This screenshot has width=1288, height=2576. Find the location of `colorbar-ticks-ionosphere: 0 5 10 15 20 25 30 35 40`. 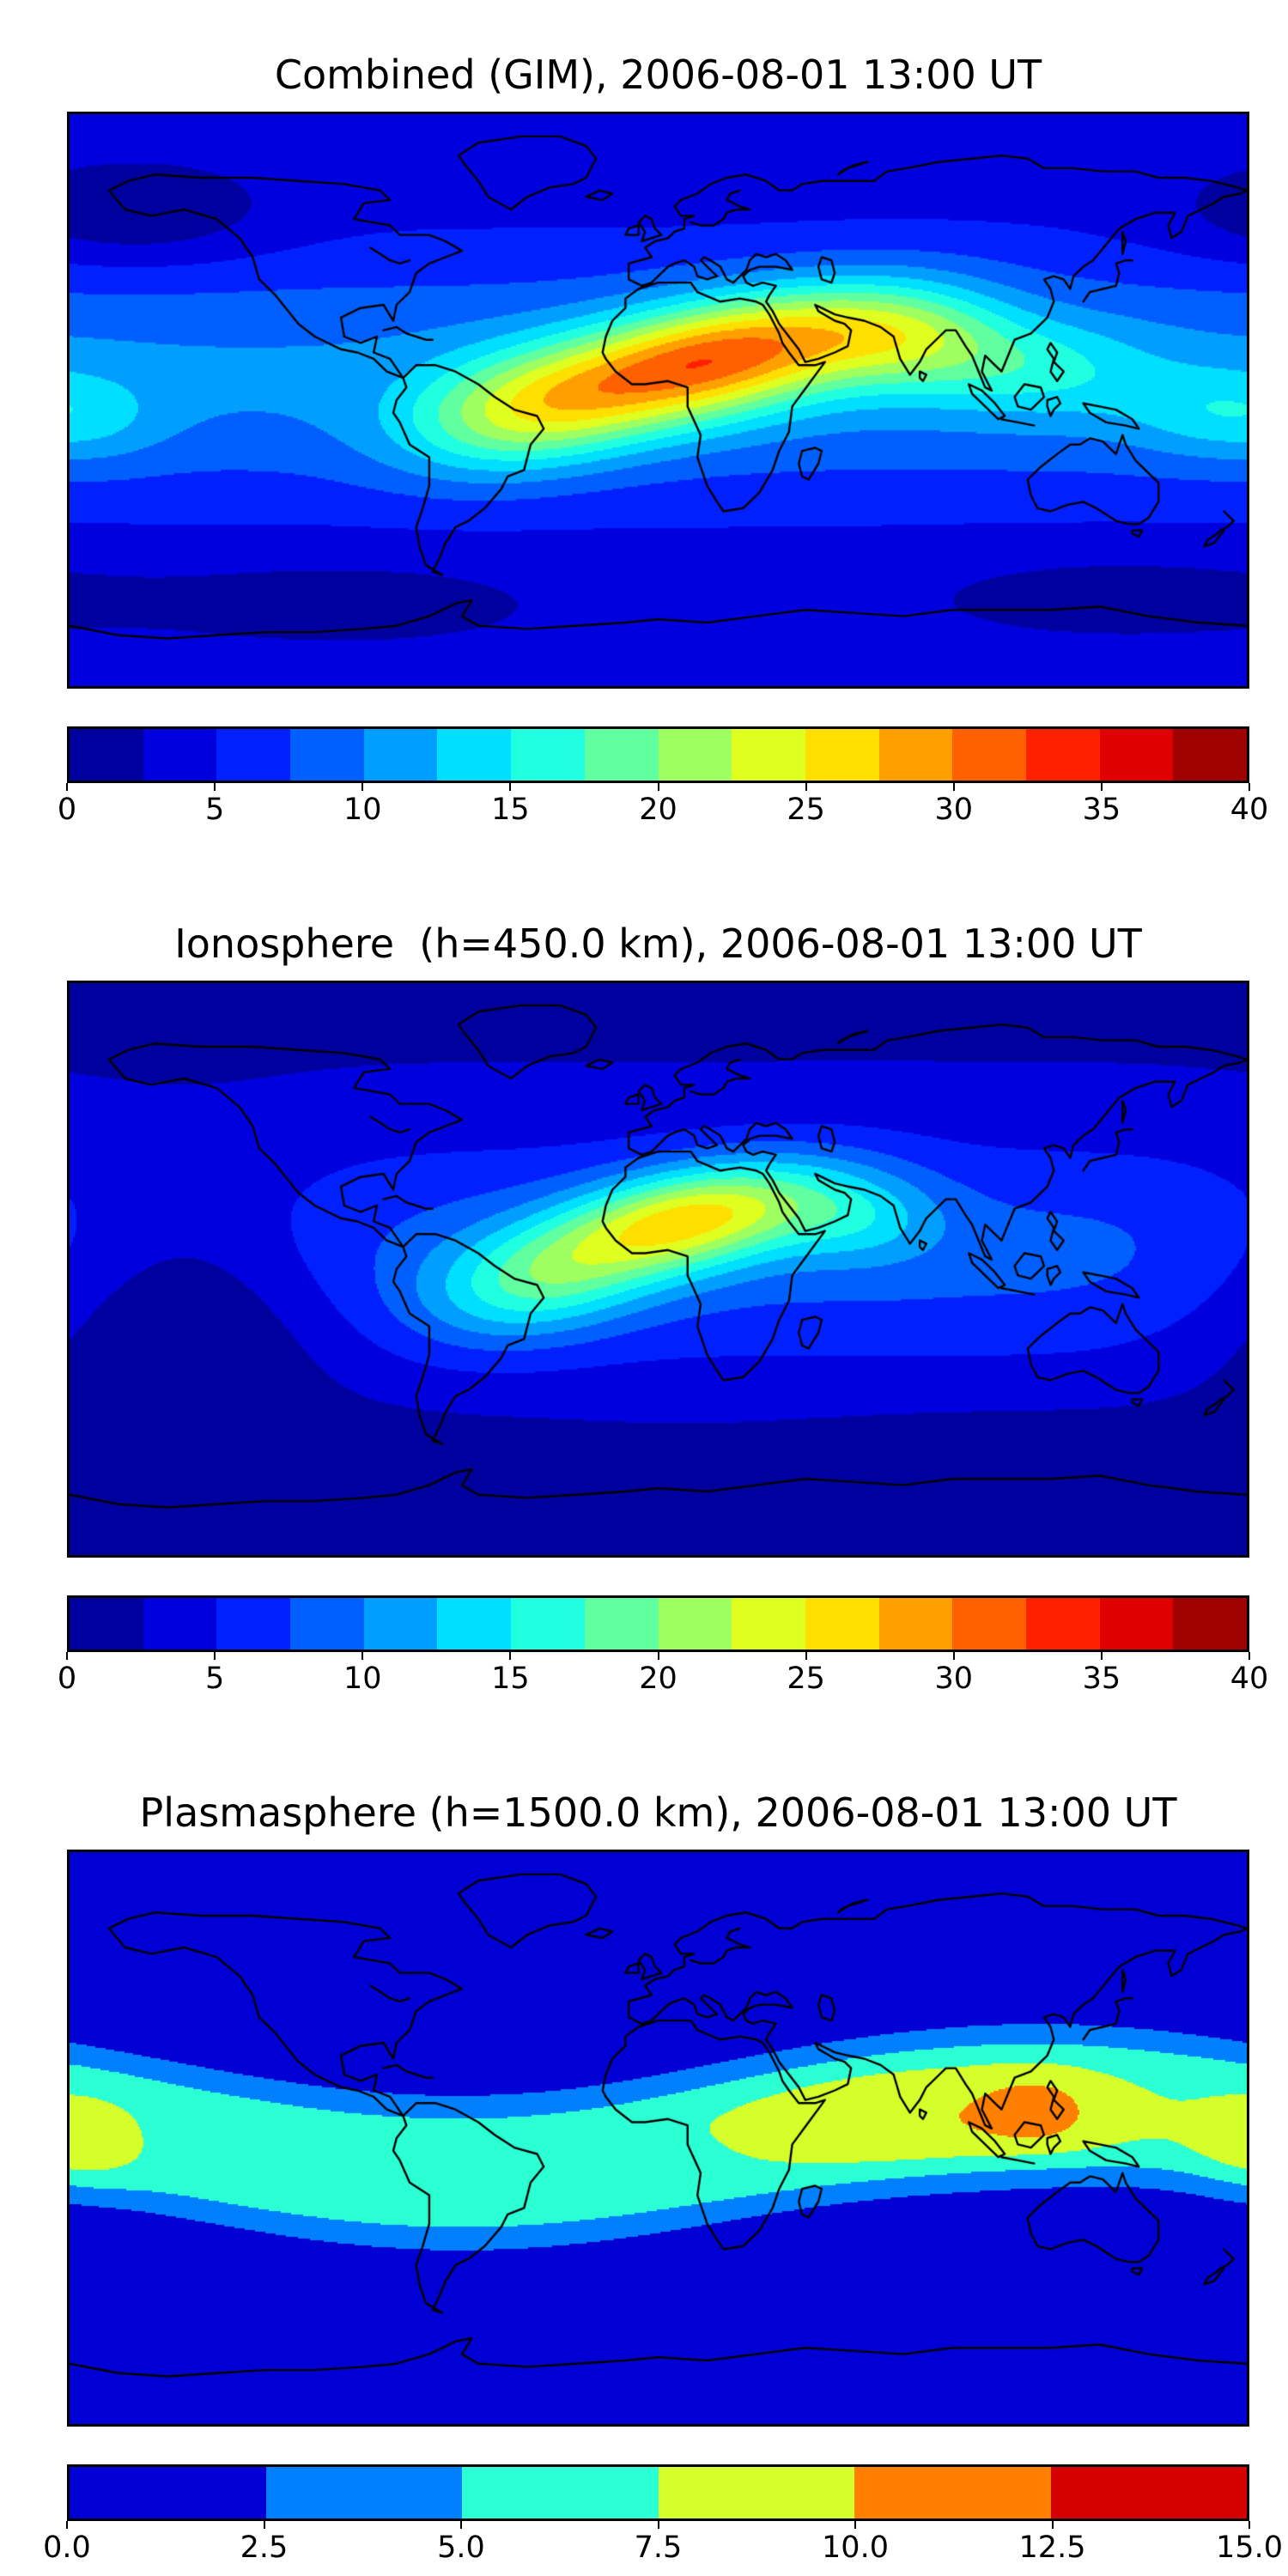

colorbar-ticks-ionosphere: 0 5 10 15 20 25 30 35 40 is located at coordinates (663, 1676).